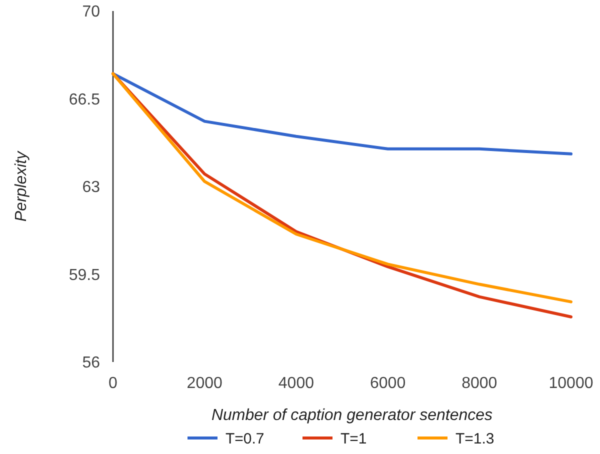 This screenshot has width=600, height=454. What do you see at coordinates (475, 439) in the screenshot?
I see `legend-label: T=1.3` at bounding box center [475, 439].